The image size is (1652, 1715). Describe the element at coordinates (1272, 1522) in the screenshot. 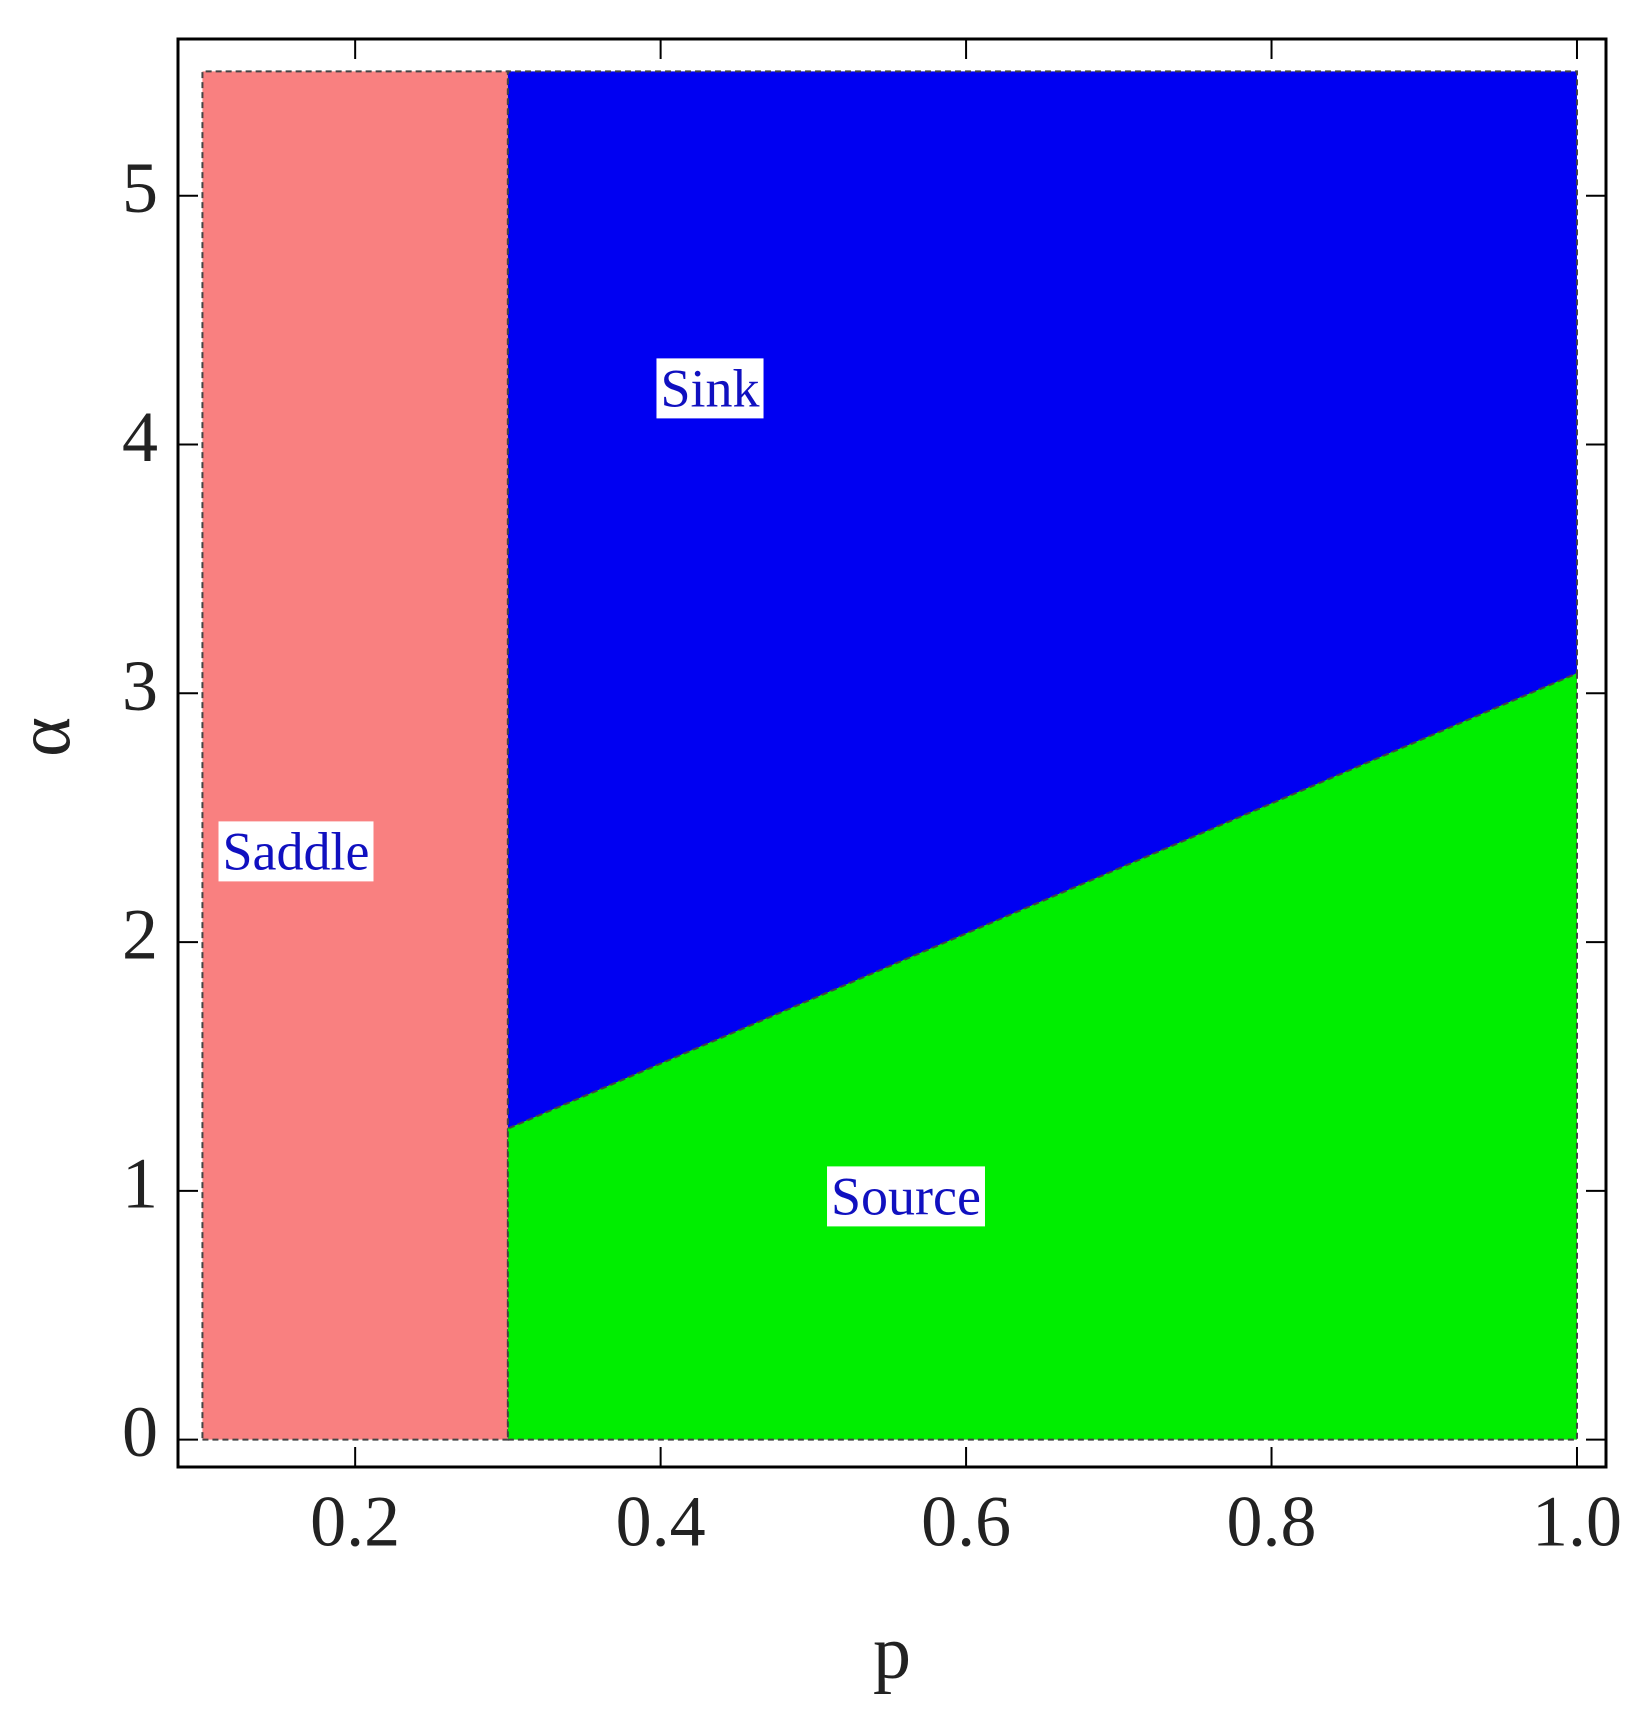

I see `x-tick-label: 0.8` at that location.